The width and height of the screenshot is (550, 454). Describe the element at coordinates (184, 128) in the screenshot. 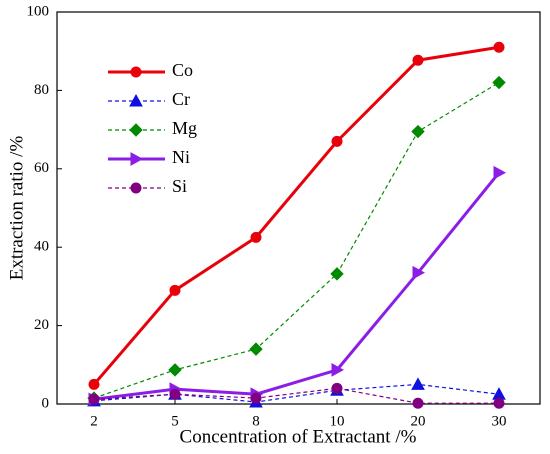

I see `legend-label: Mg` at that location.